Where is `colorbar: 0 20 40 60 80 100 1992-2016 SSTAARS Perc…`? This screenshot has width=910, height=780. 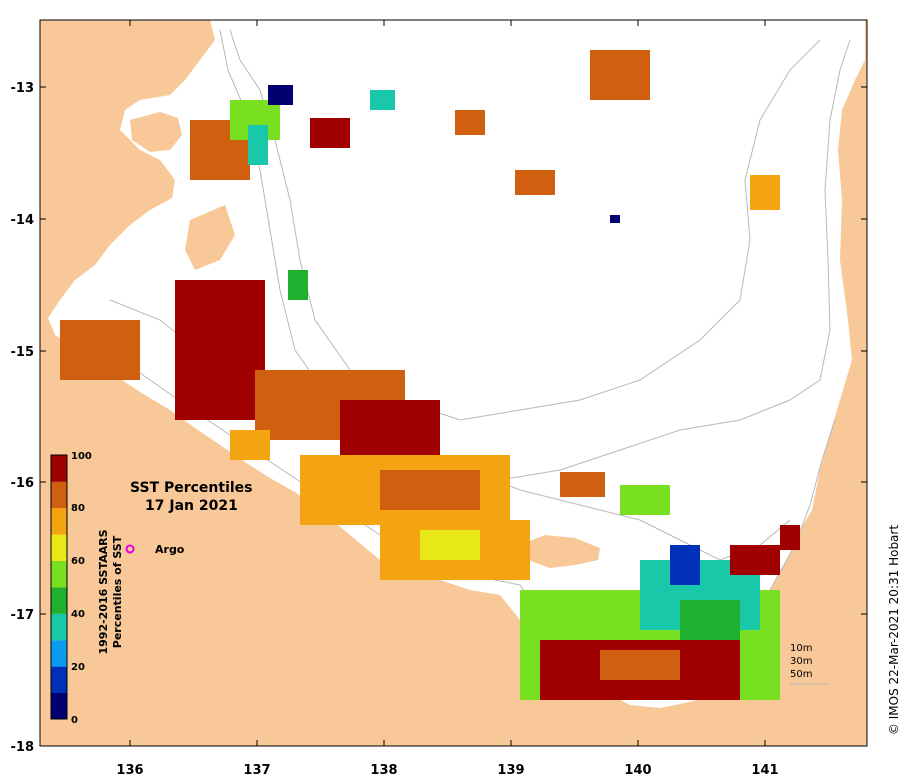
colorbar: 0 20 40 60 80 100 1992-2016 SSTAARS Perc… is located at coordinates (87, 588).